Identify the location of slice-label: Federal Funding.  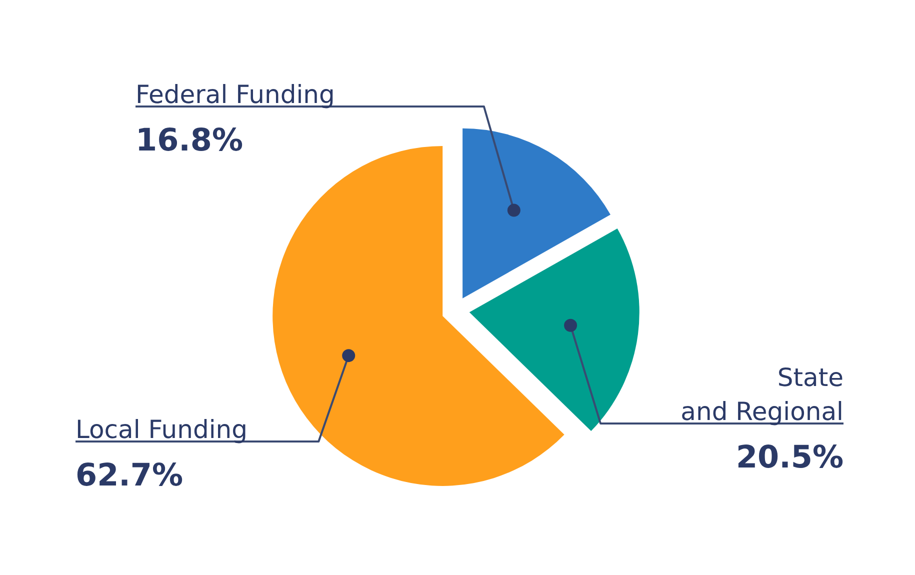
(235, 94).